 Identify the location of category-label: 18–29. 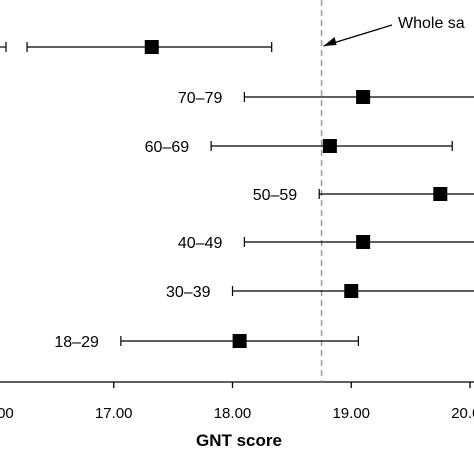
(76, 342).